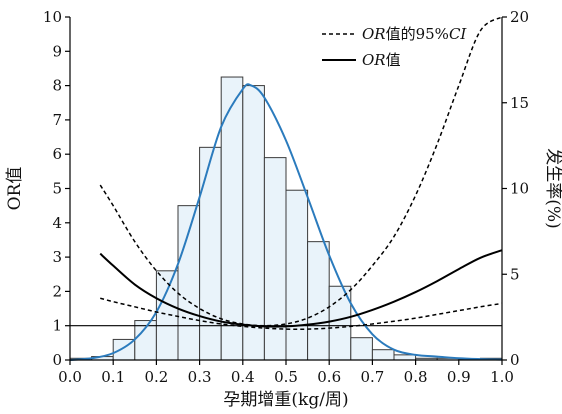  What do you see at coordinates (57, 154) in the screenshot?
I see `y-left-tick-label: 6` at bounding box center [57, 154].